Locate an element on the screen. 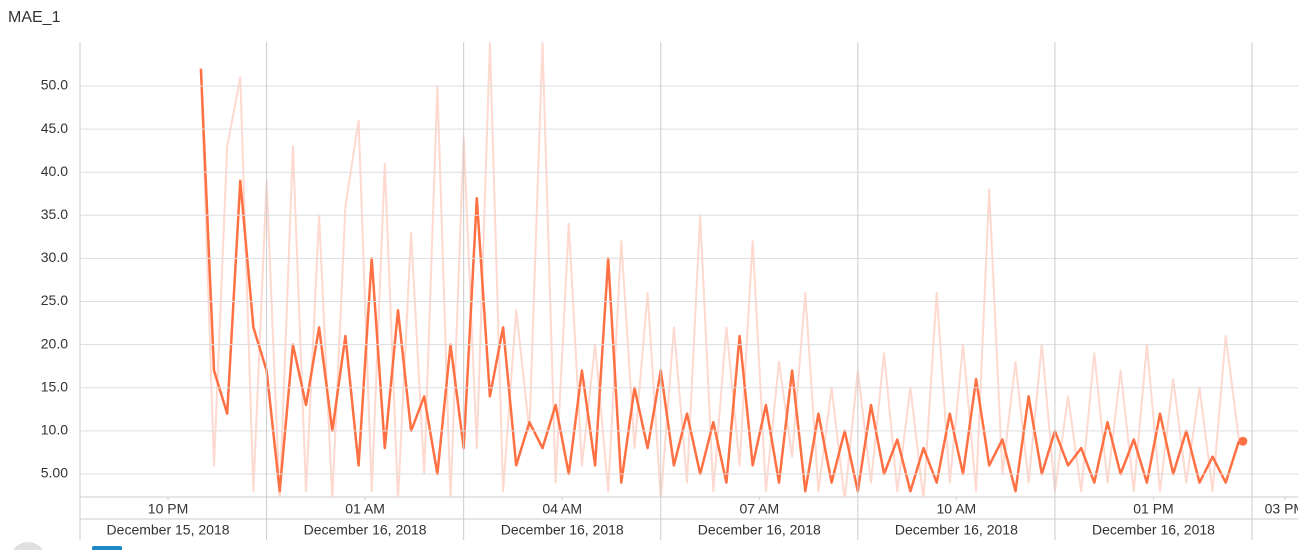  y-tick-label: 45.0 is located at coordinates (54, 128).